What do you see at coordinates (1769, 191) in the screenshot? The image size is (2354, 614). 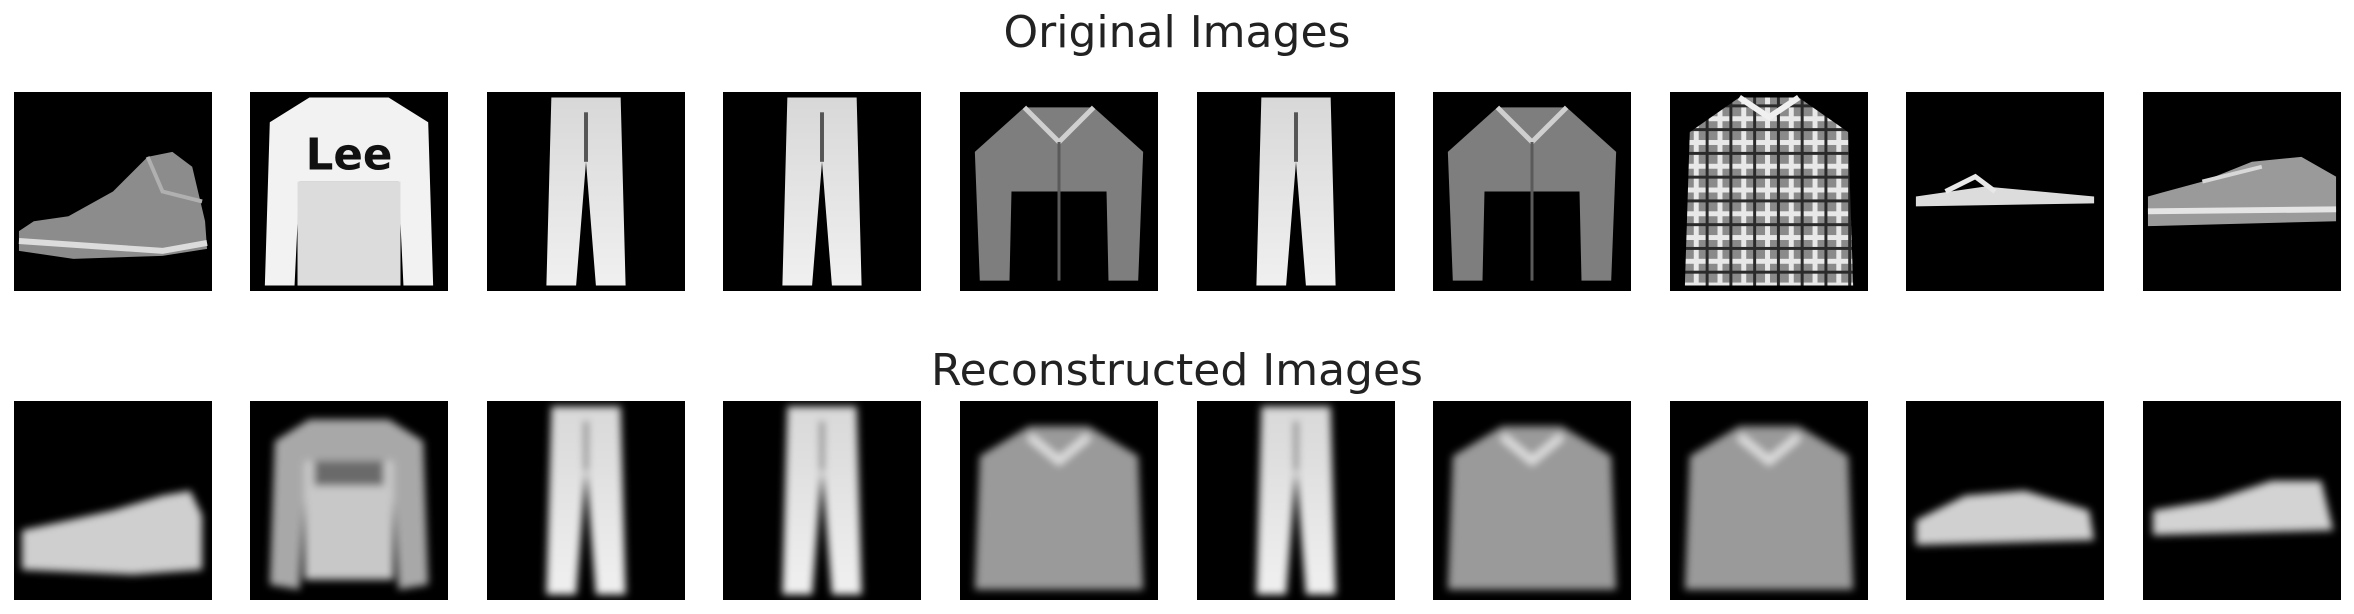 I see `original-image-shirt-plaid` at bounding box center [1769, 191].